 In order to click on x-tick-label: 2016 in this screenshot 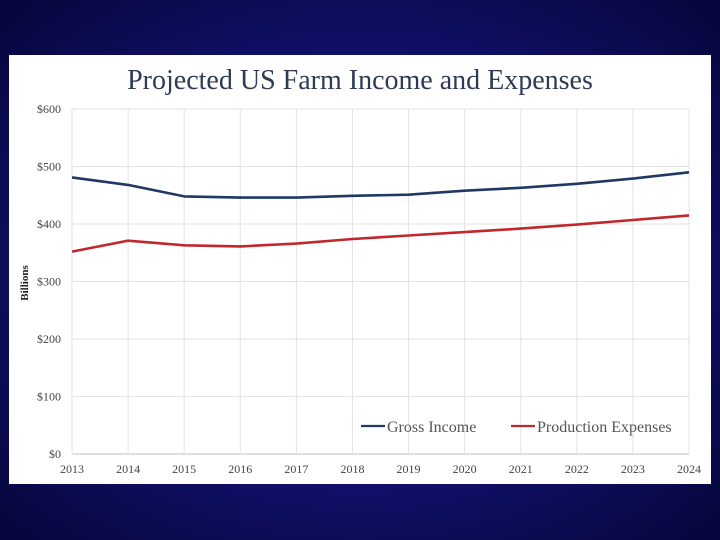, I will do `click(240, 469)`.